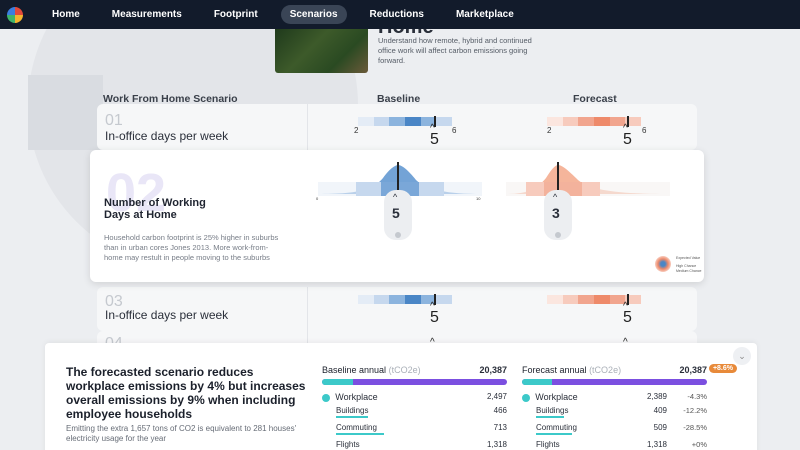 The width and height of the screenshot is (800, 450). Describe the element at coordinates (414, 397) in the screenshot. I see `baseline-workplace-row: Workplace 2,497` at that location.